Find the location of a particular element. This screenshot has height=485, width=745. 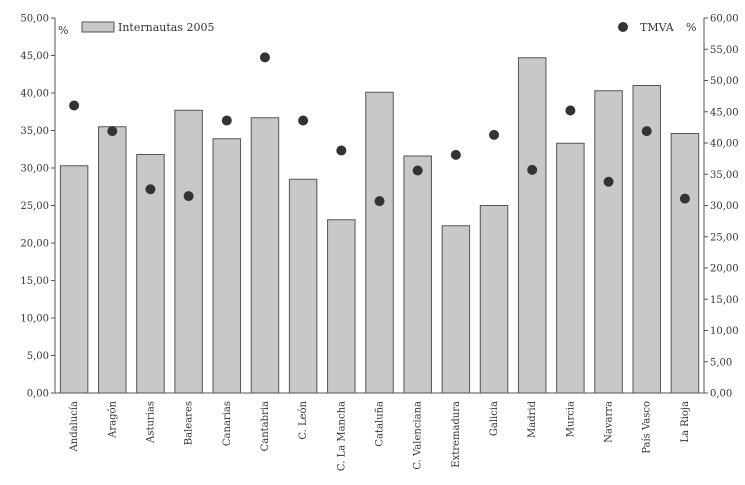

category-label: Asturias is located at coordinates (150, 422).